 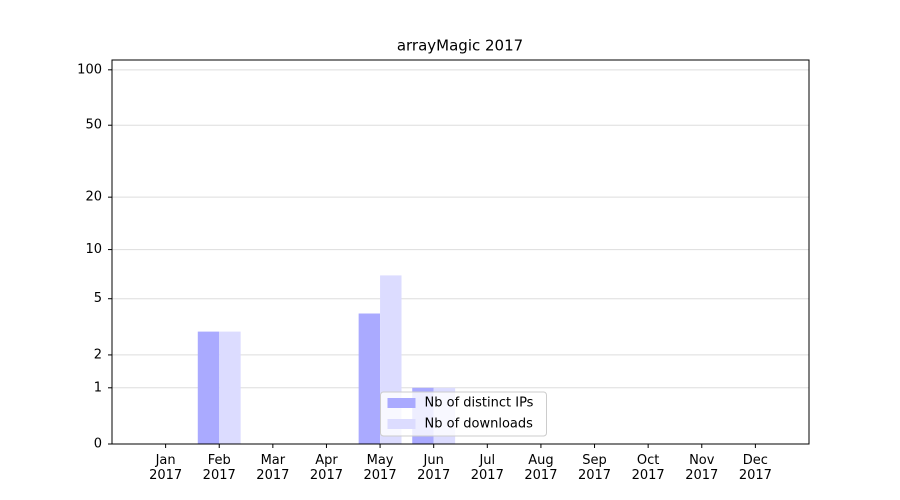 What do you see at coordinates (326, 468) in the screenshot?
I see `x-tick-label: Apr 2017` at bounding box center [326, 468].